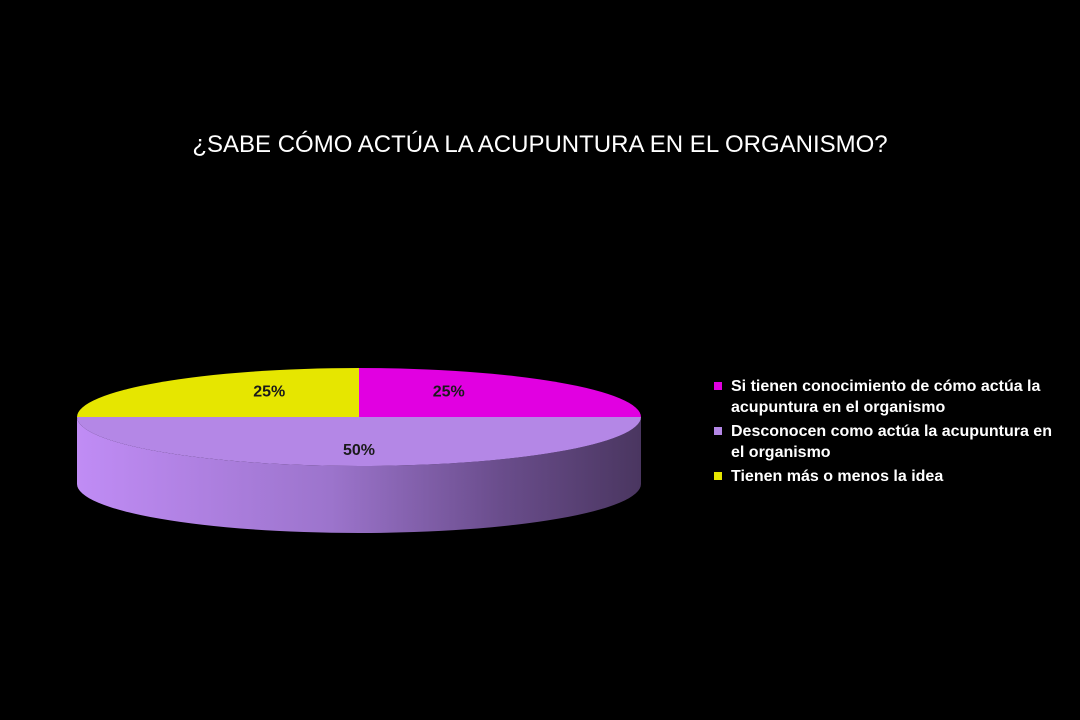 The height and width of the screenshot is (720, 1080). Describe the element at coordinates (718, 476) in the screenshot. I see `legend-swatch-mas-o-menos` at that location.